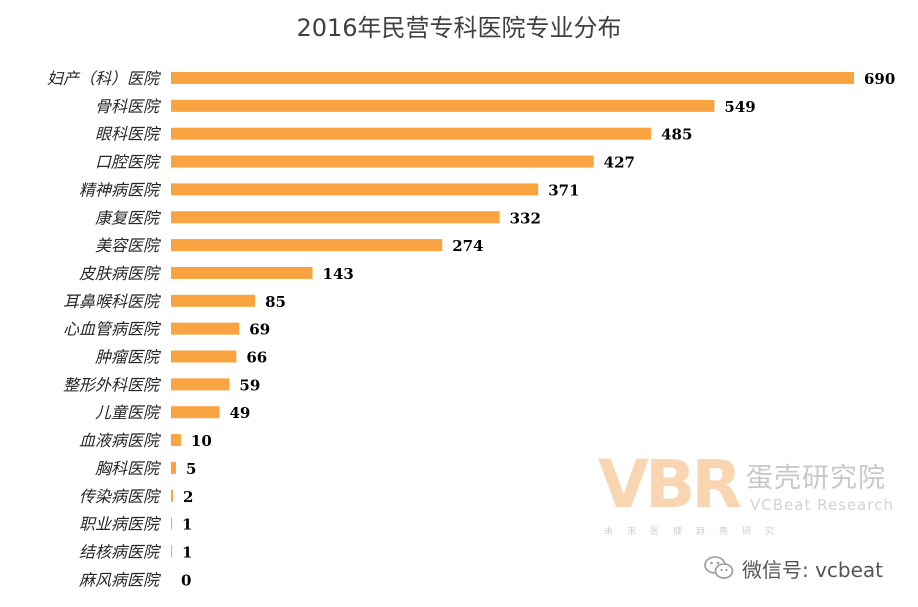 This screenshot has height=607, width=918. I want to click on category-label: 耳鼻喉科医院, so click(112, 301).